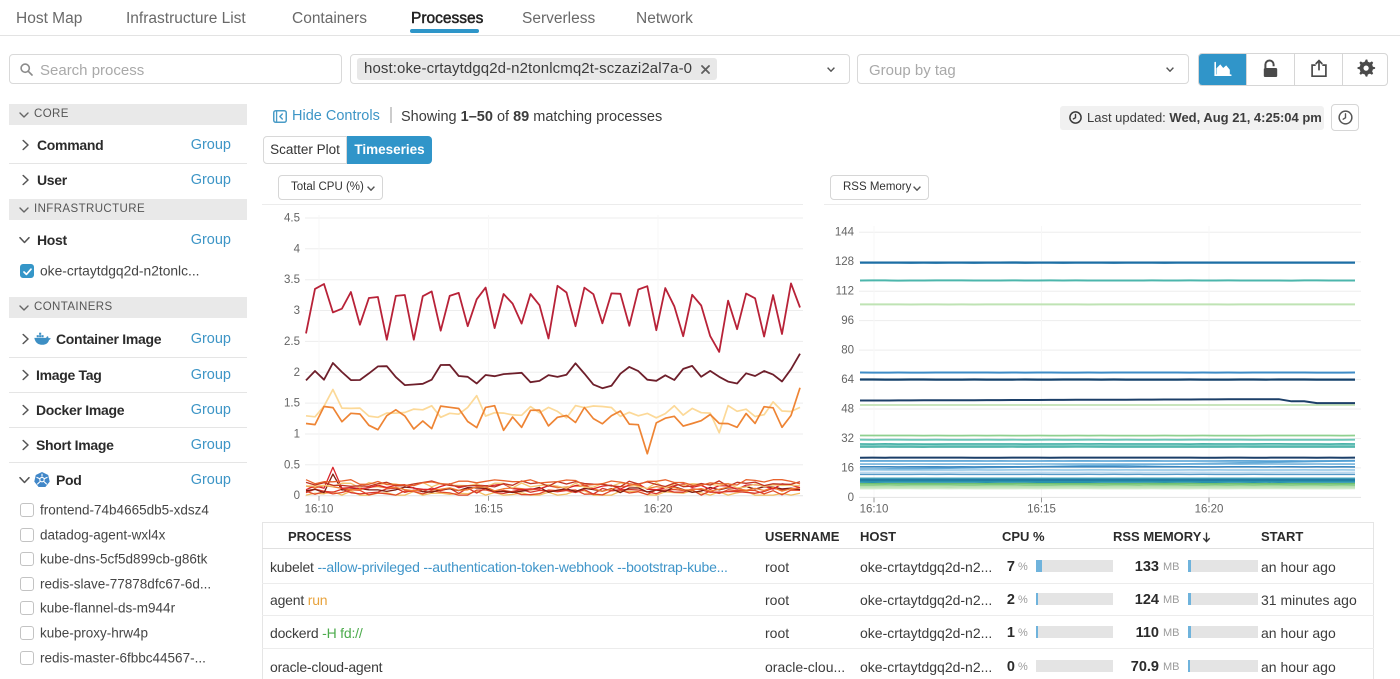  What do you see at coordinates (847, 410) in the screenshot?
I see `svg-text: 48` at bounding box center [847, 410].